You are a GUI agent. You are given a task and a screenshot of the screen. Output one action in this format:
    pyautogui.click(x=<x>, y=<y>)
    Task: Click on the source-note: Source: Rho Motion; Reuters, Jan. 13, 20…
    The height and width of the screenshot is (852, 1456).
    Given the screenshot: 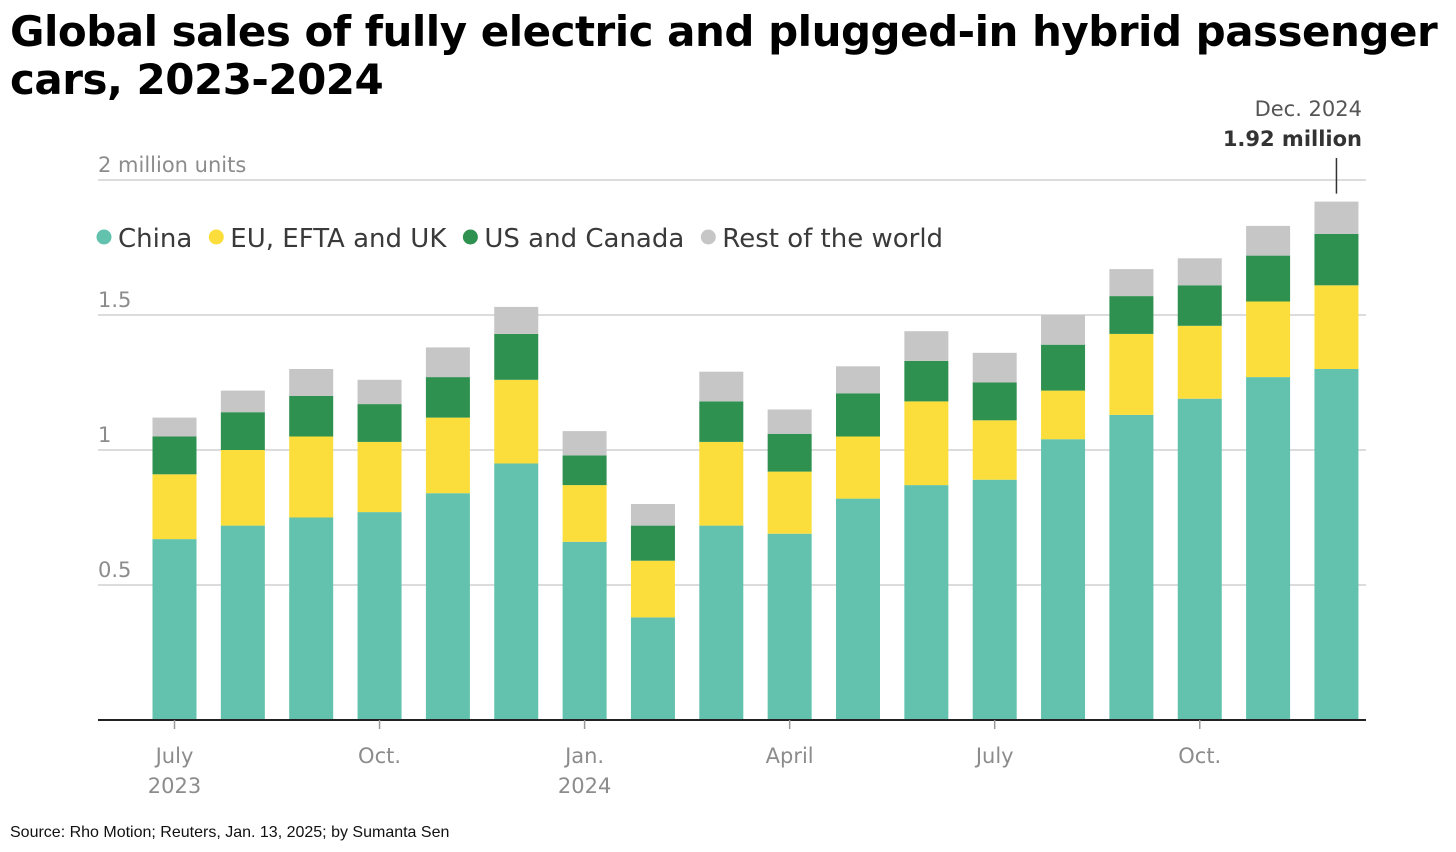 What is the action you would take?
    pyautogui.click(x=230, y=832)
    